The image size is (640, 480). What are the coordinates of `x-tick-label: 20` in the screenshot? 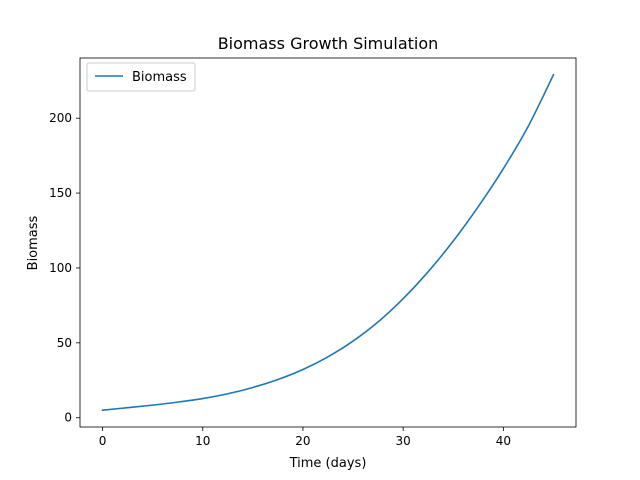 It's located at (302, 441).